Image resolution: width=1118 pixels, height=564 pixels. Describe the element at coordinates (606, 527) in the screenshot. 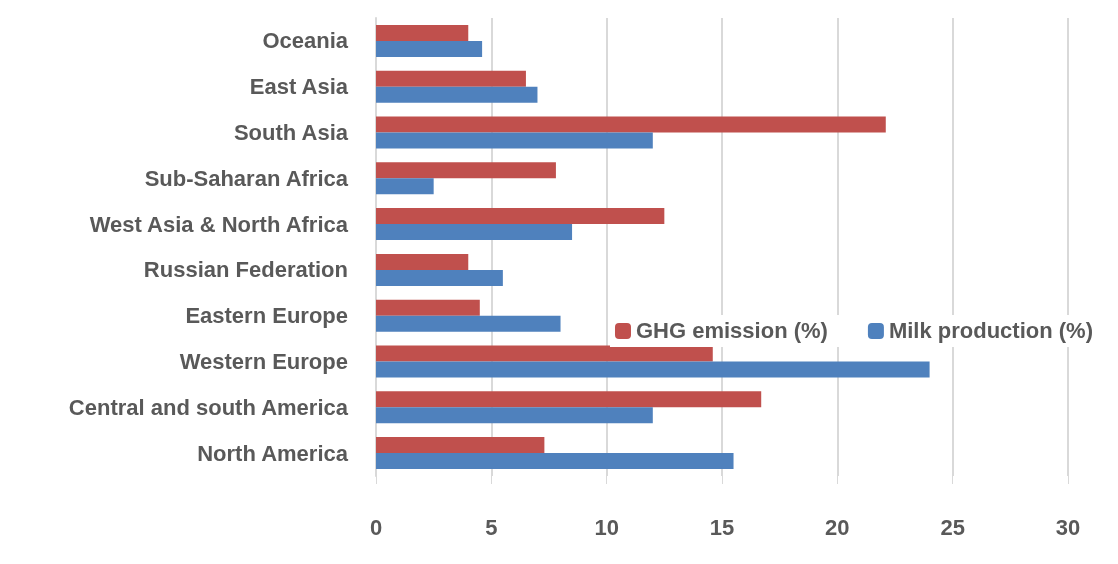

I see `x-tick-label: 10` at that location.